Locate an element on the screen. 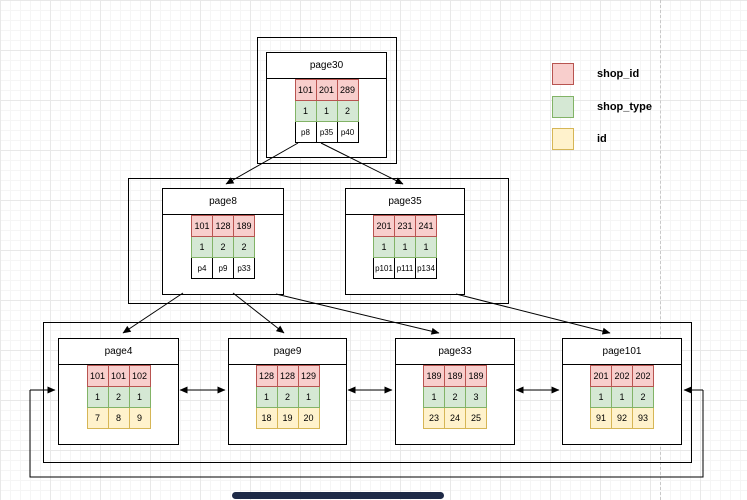 This screenshot has width=747, height=500. node-page30-table: 101 201 289 1 1 2 p8 p35 p40 is located at coordinates (326, 111).